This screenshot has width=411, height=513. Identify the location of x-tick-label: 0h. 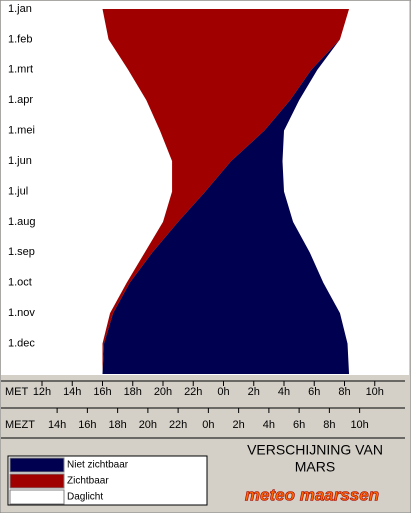
(223, 392).